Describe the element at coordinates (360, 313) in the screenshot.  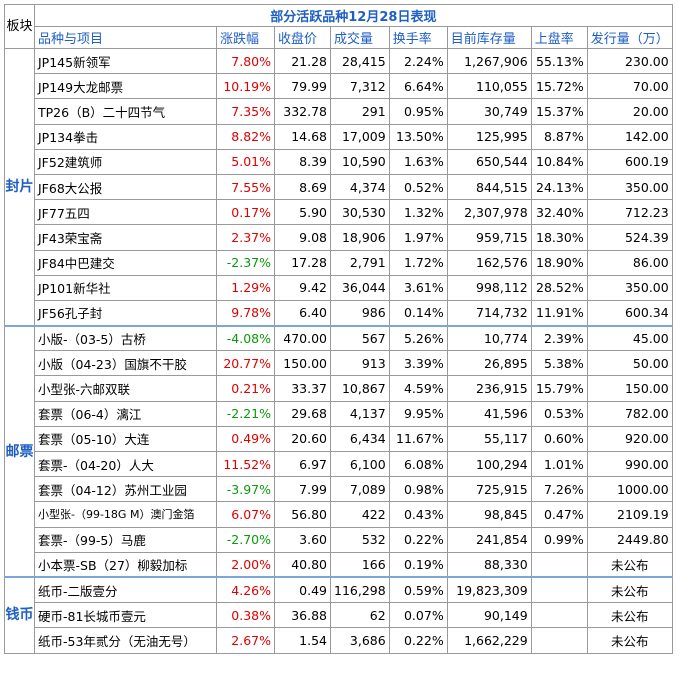
I see `cell-volume: 986` at that location.